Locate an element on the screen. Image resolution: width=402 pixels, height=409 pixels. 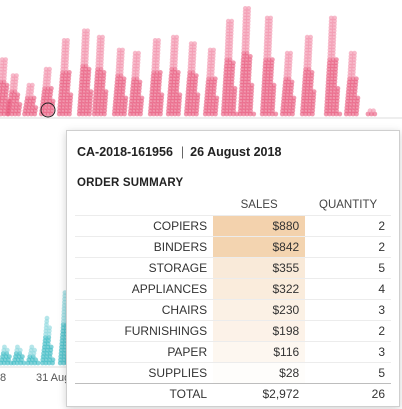
table-row: COPIERS $880 2 is located at coordinates (233, 226).